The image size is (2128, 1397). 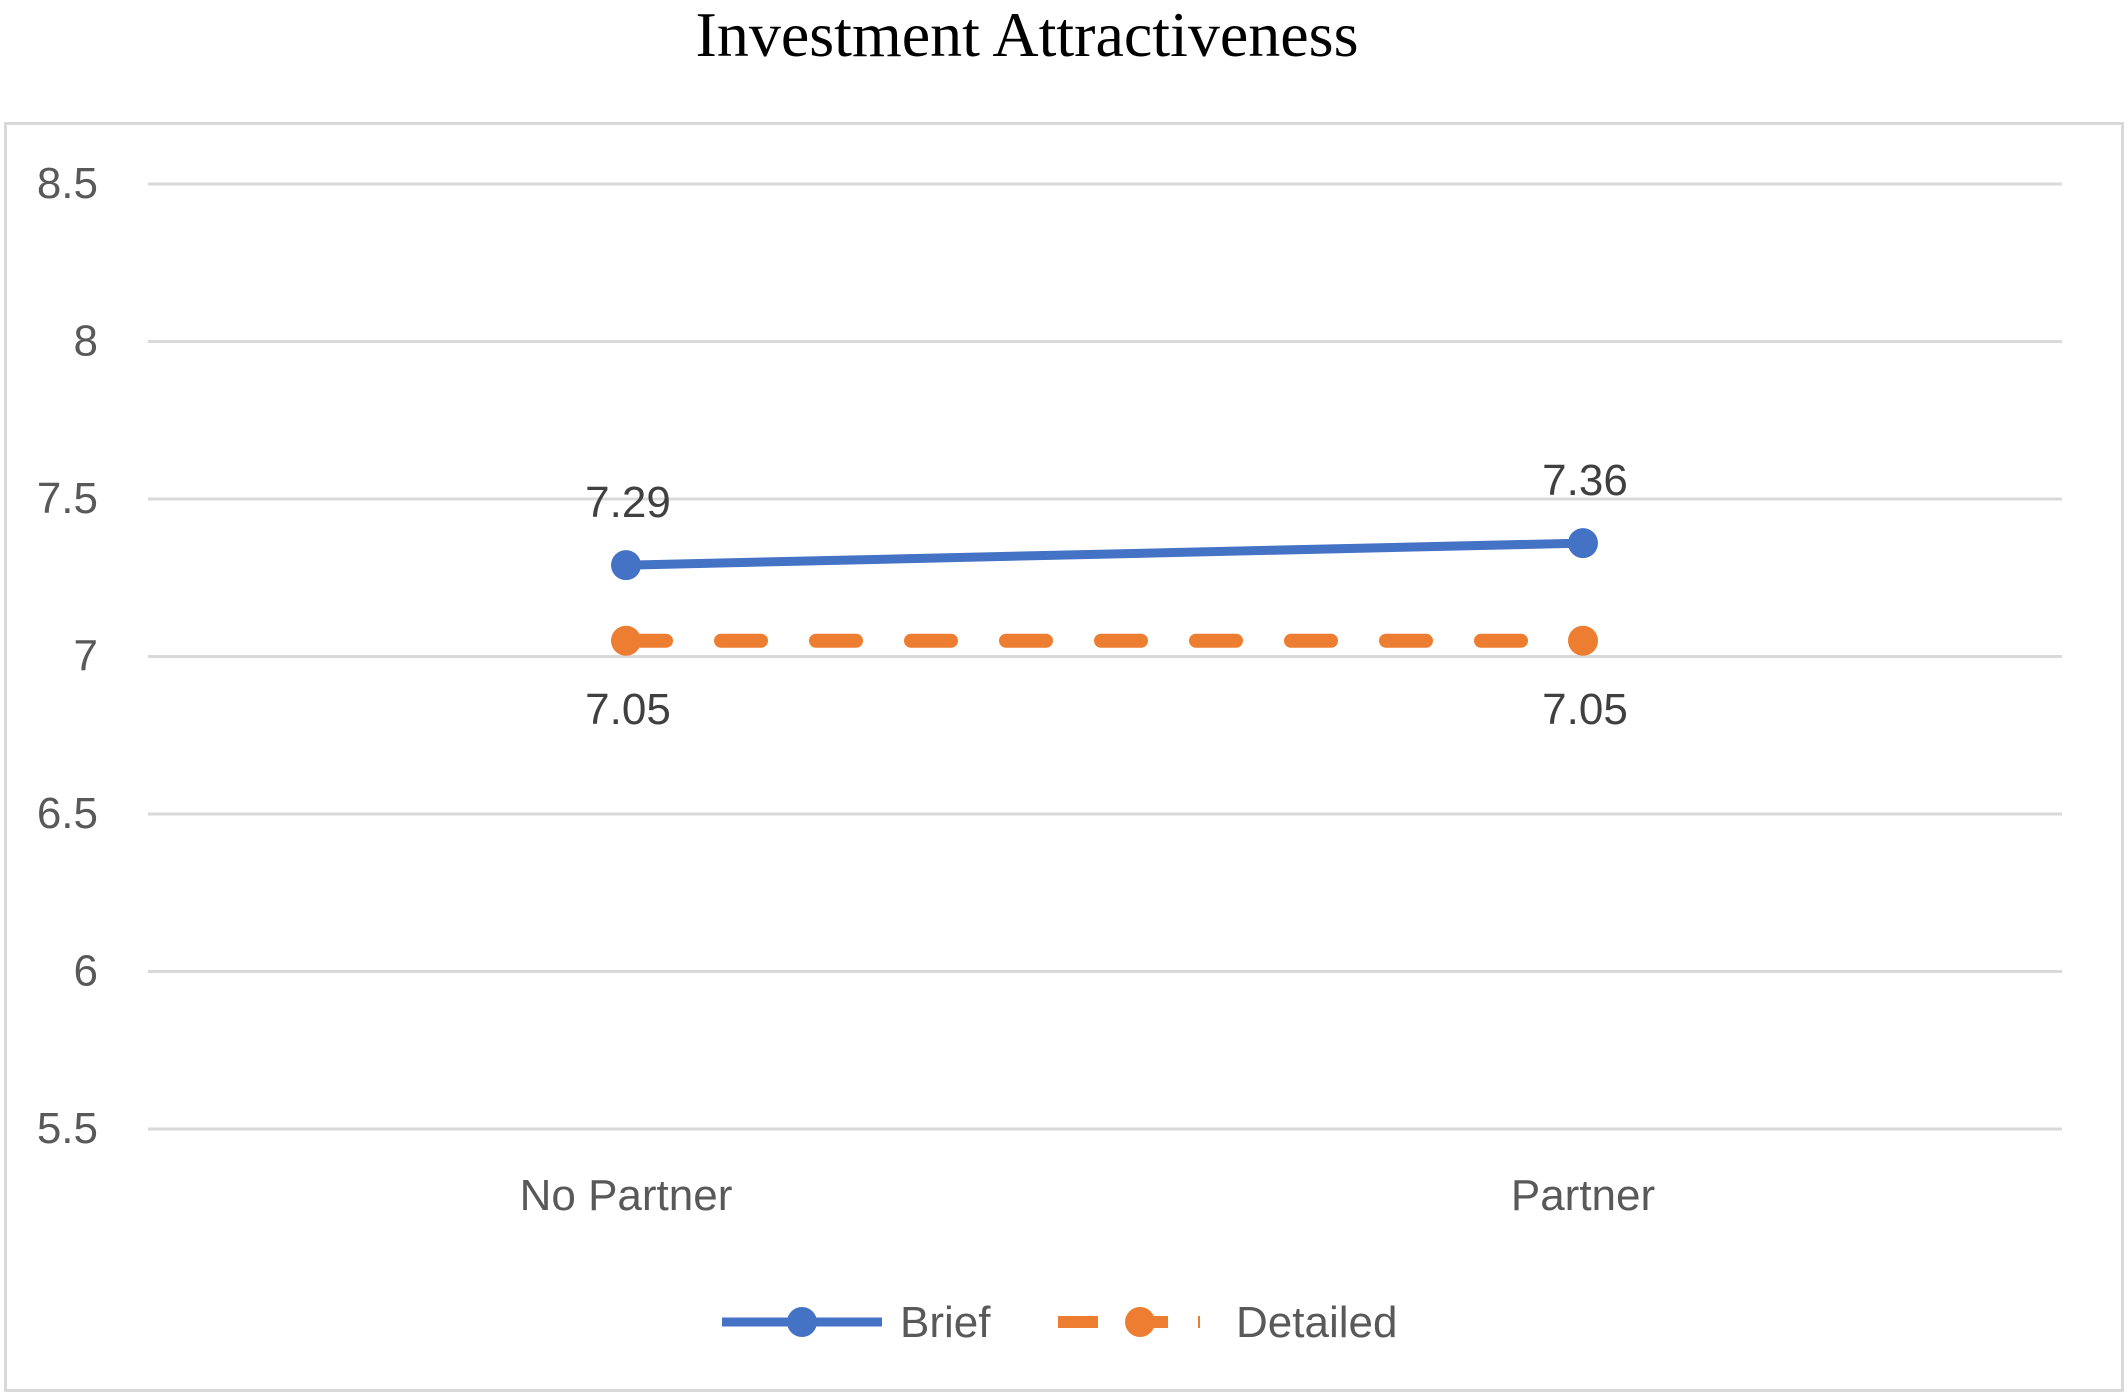 What do you see at coordinates (67, 656) in the screenshot?
I see `y-axis-tick-labels: 8.5 8 7.5 7 6.5 6 5.5` at bounding box center [67, 656].